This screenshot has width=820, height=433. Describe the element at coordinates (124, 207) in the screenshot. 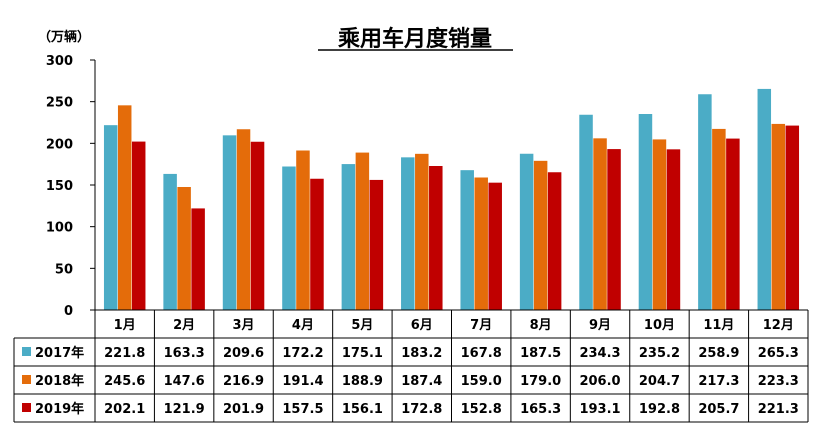

I see `bar-2018年-1月` at that location.